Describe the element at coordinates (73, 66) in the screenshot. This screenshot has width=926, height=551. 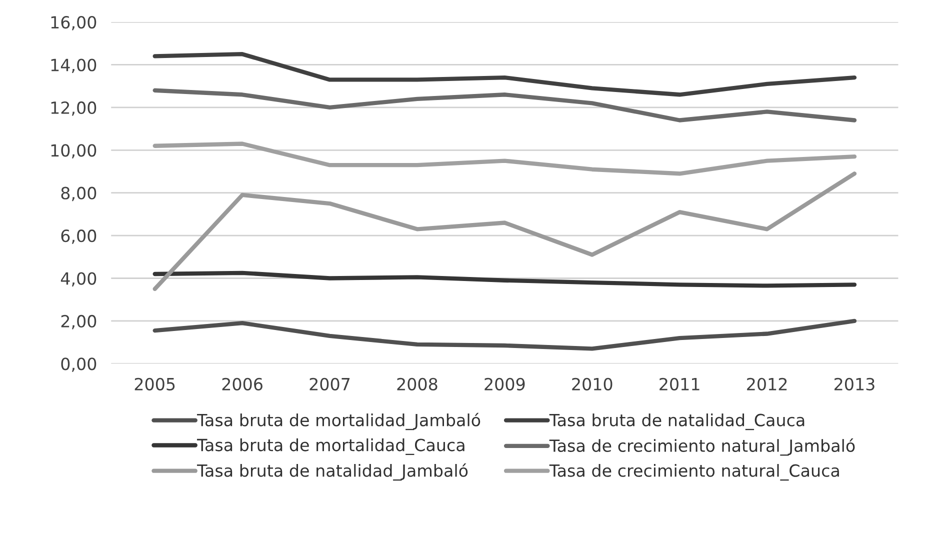
I see `y-tick-label: 14,00` at that location.